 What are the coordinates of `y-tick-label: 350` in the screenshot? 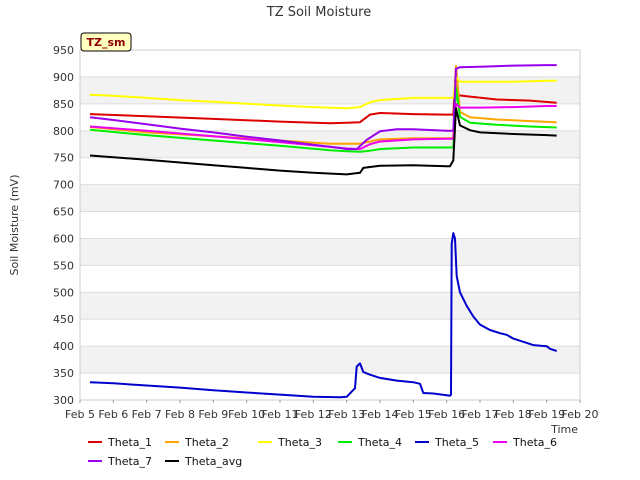 It's located at (63, 373).